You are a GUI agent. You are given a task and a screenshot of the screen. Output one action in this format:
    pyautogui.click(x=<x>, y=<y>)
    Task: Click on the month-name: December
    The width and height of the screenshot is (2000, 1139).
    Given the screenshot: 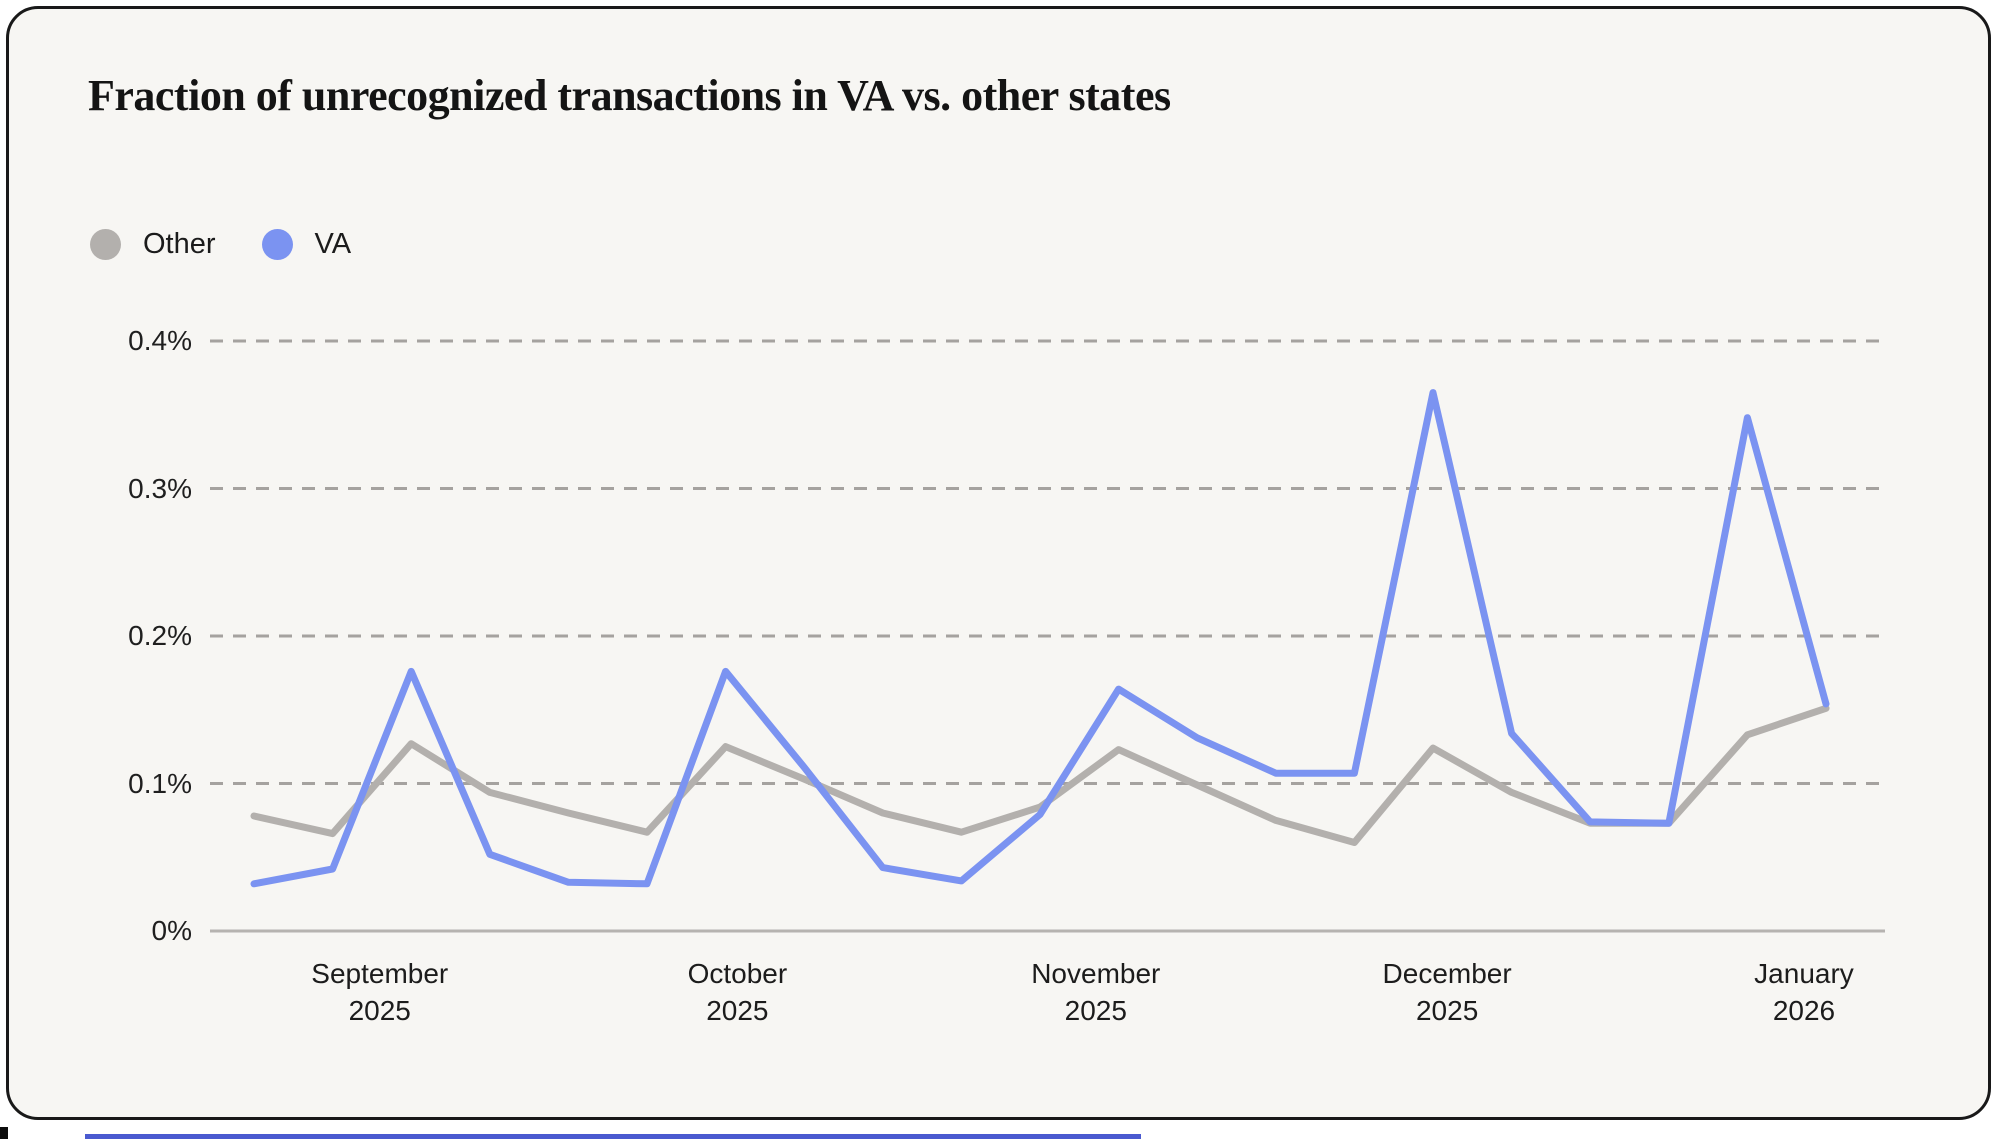 What is the action you would take?
    pyautogui.click(x=1447, y=973)
    